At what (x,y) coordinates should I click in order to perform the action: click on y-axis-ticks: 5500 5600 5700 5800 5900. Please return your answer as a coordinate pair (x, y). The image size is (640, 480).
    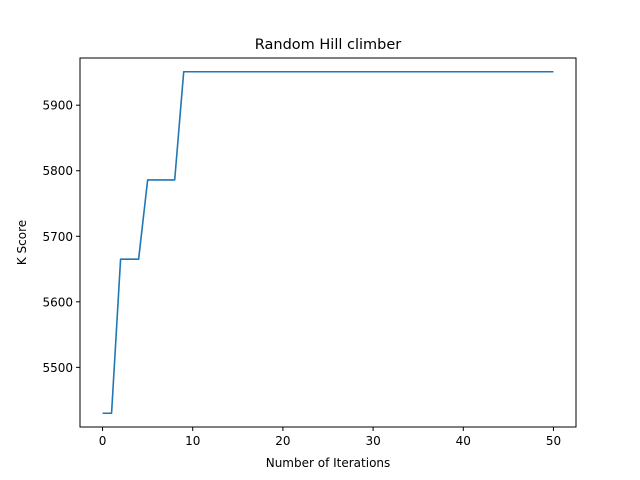
    Looking at the image, I should click on (61, 237).